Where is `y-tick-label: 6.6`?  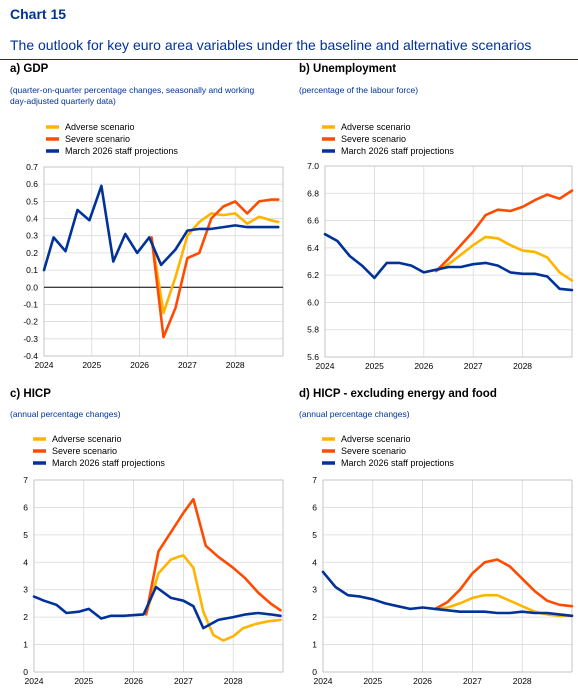
y-tick-label: 6.6 is located at coordinates (313, 221).